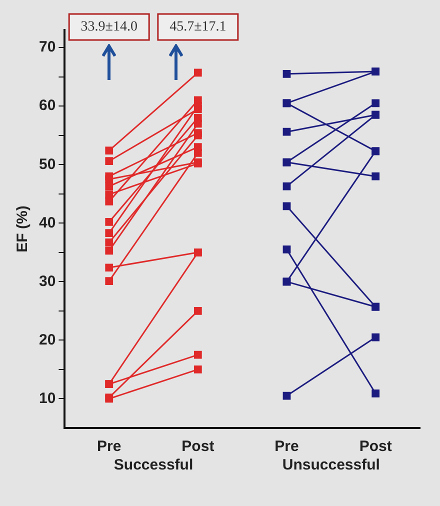  What do you see at coordinates (47, 281) in the screenshot?
I see `y-tick-label: 30` at bounding box center [47, 281].